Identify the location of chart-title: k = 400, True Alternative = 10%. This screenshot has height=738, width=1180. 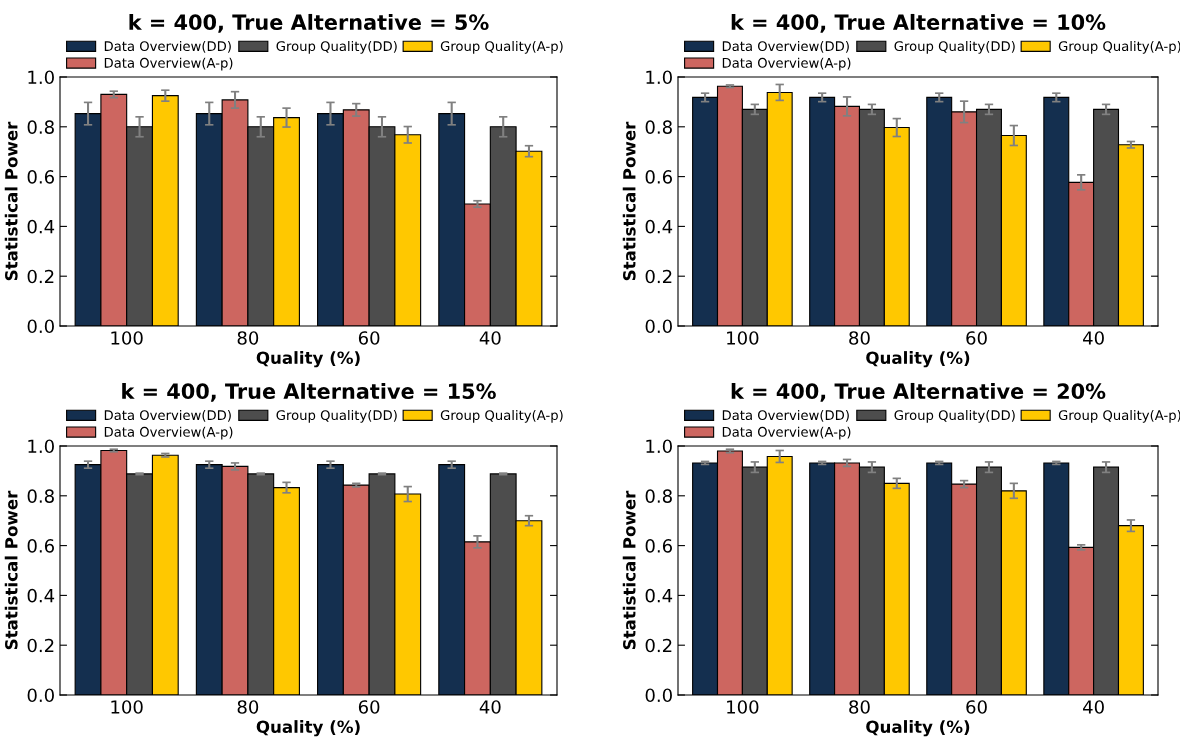
(918, 23).